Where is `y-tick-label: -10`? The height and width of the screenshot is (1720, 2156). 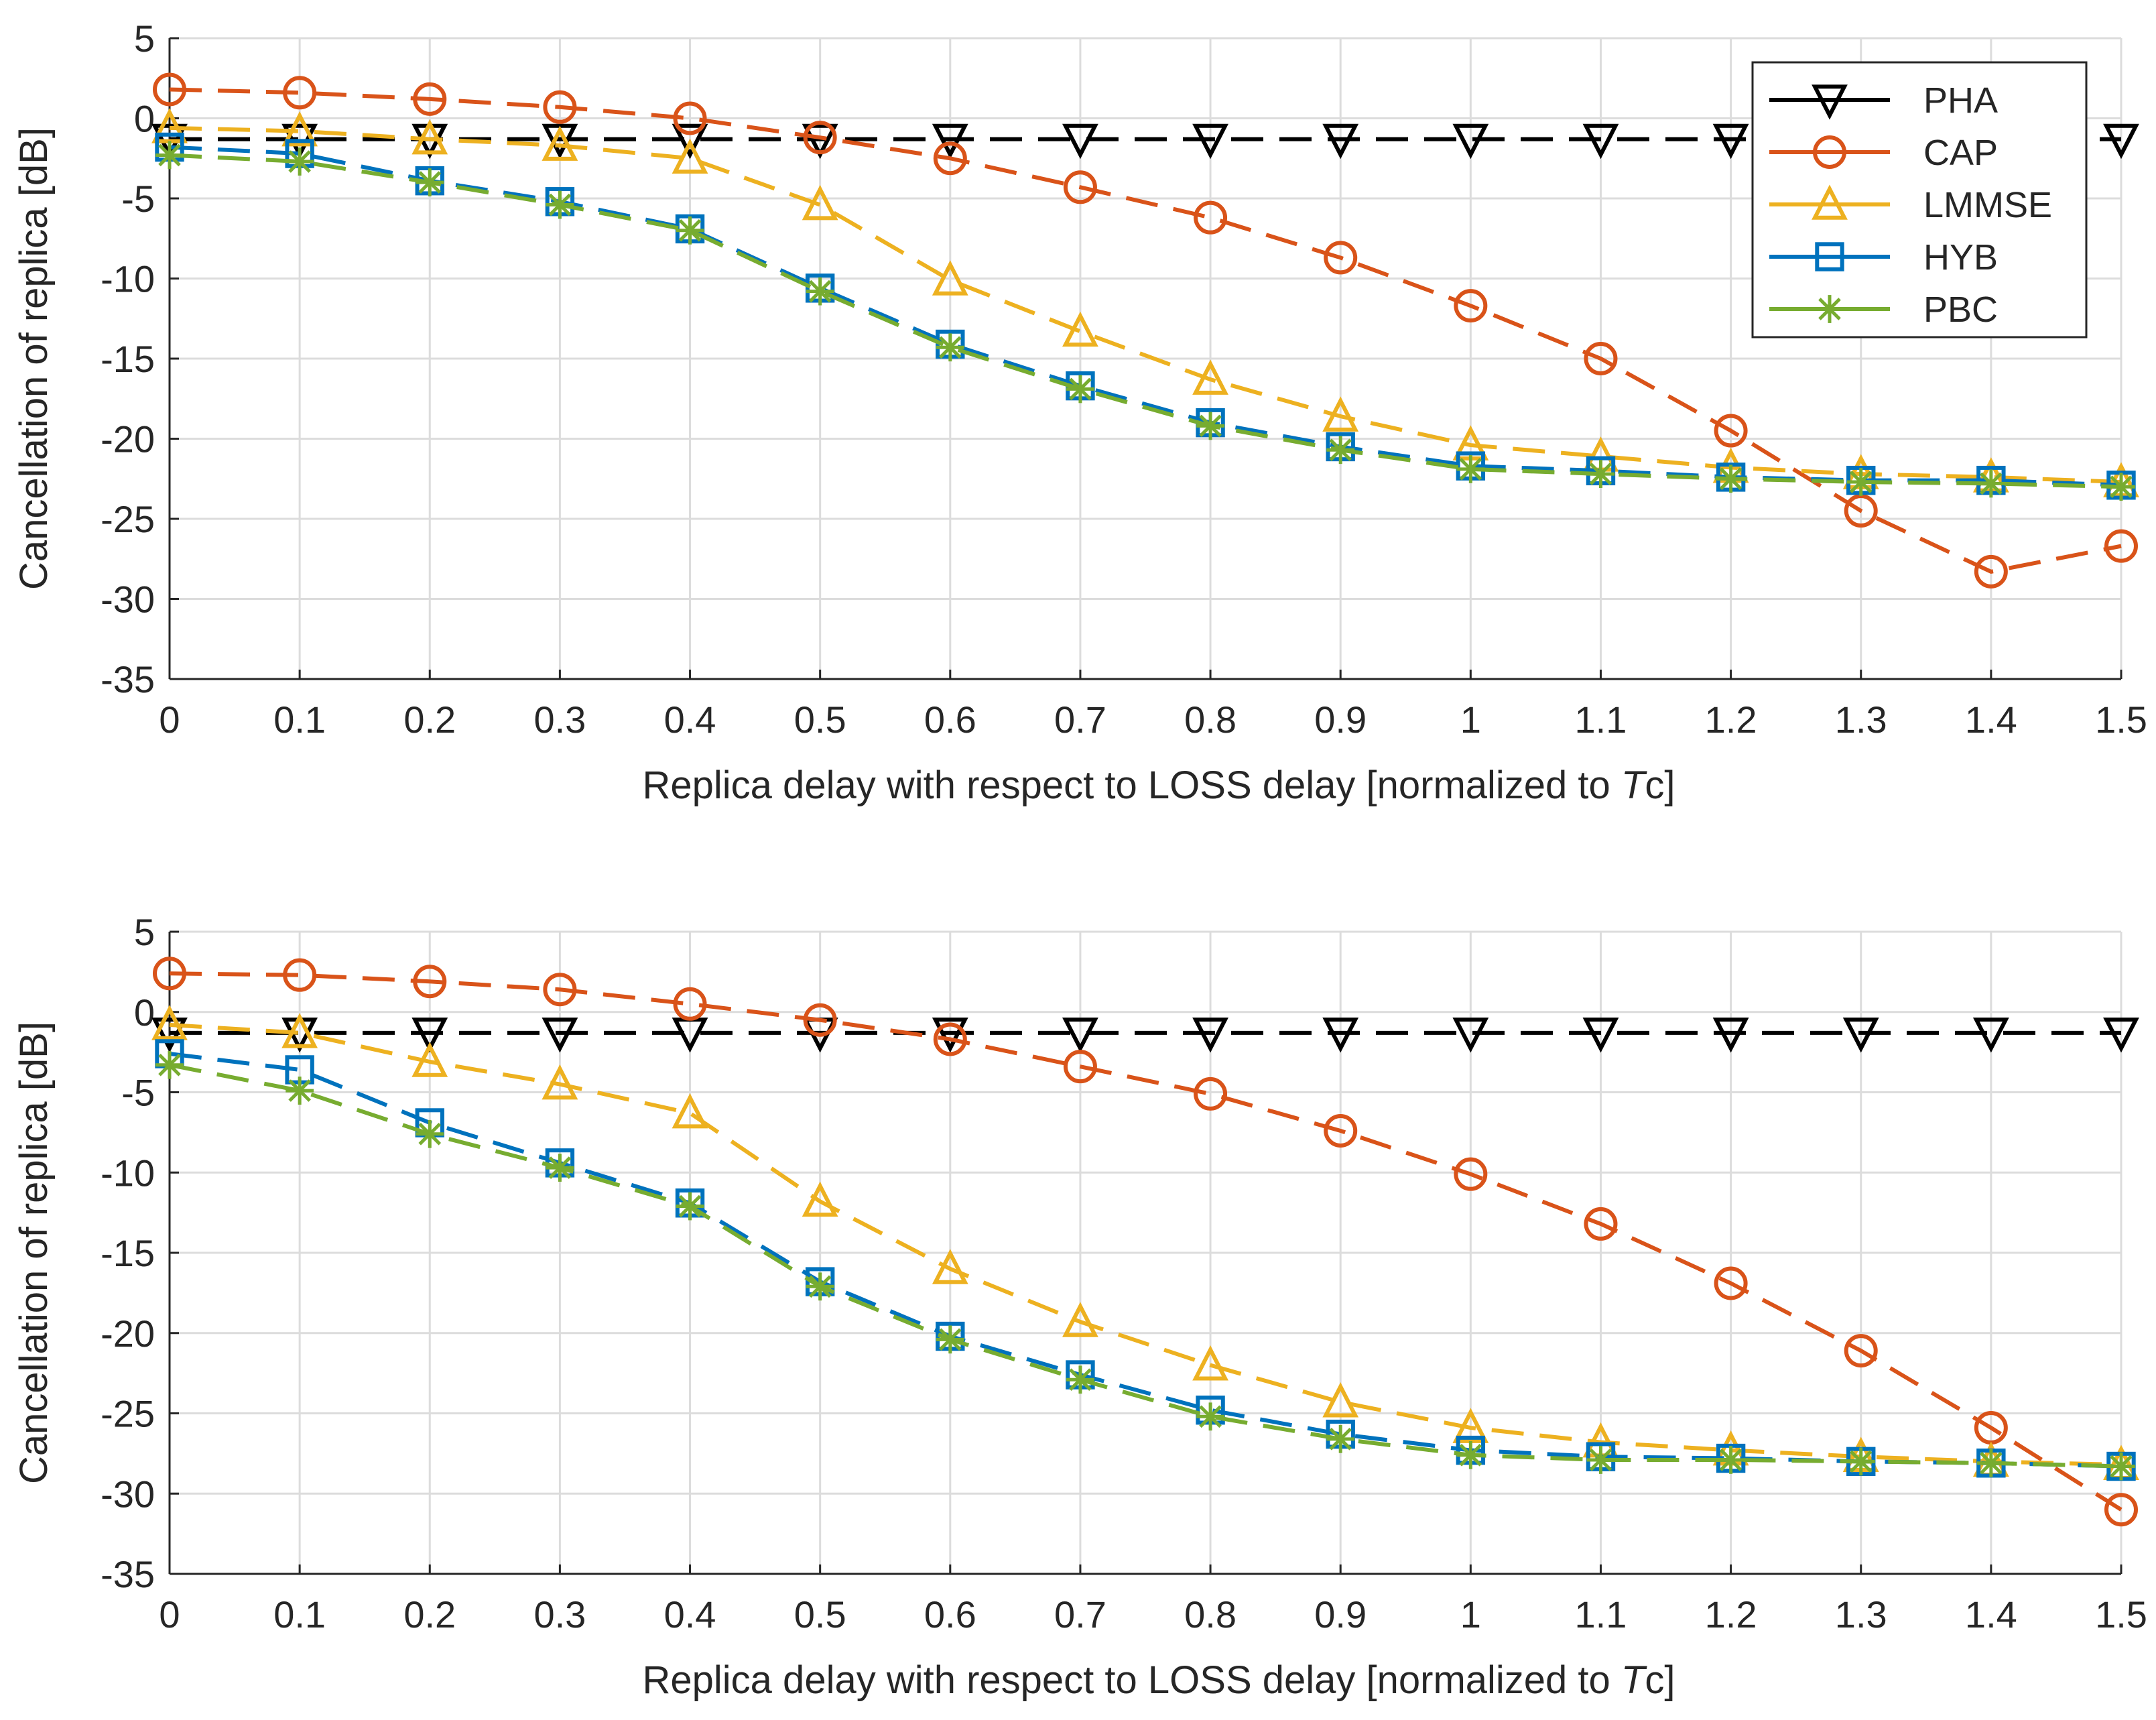
y-tick-label: -10 is located at coordinates (128, 1173).